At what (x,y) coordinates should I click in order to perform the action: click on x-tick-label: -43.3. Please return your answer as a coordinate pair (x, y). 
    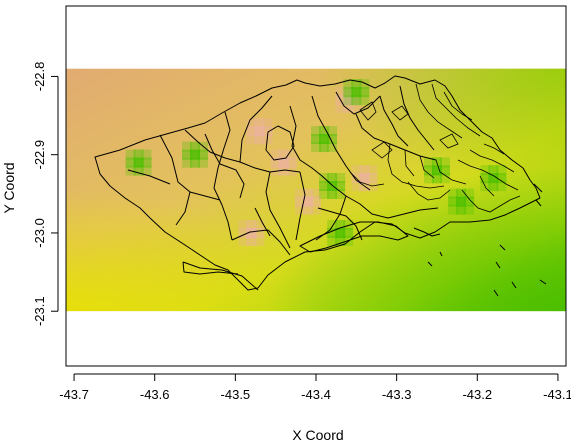
    Looking at the image, I should click on (397, 394).